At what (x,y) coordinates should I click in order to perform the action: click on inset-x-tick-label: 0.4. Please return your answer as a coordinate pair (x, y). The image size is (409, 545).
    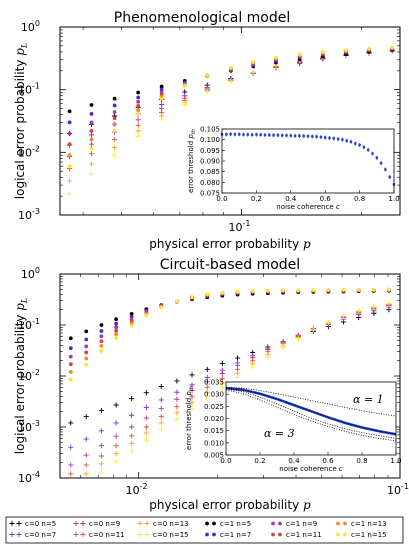
    Looking at the image, I should click on (291, 199).